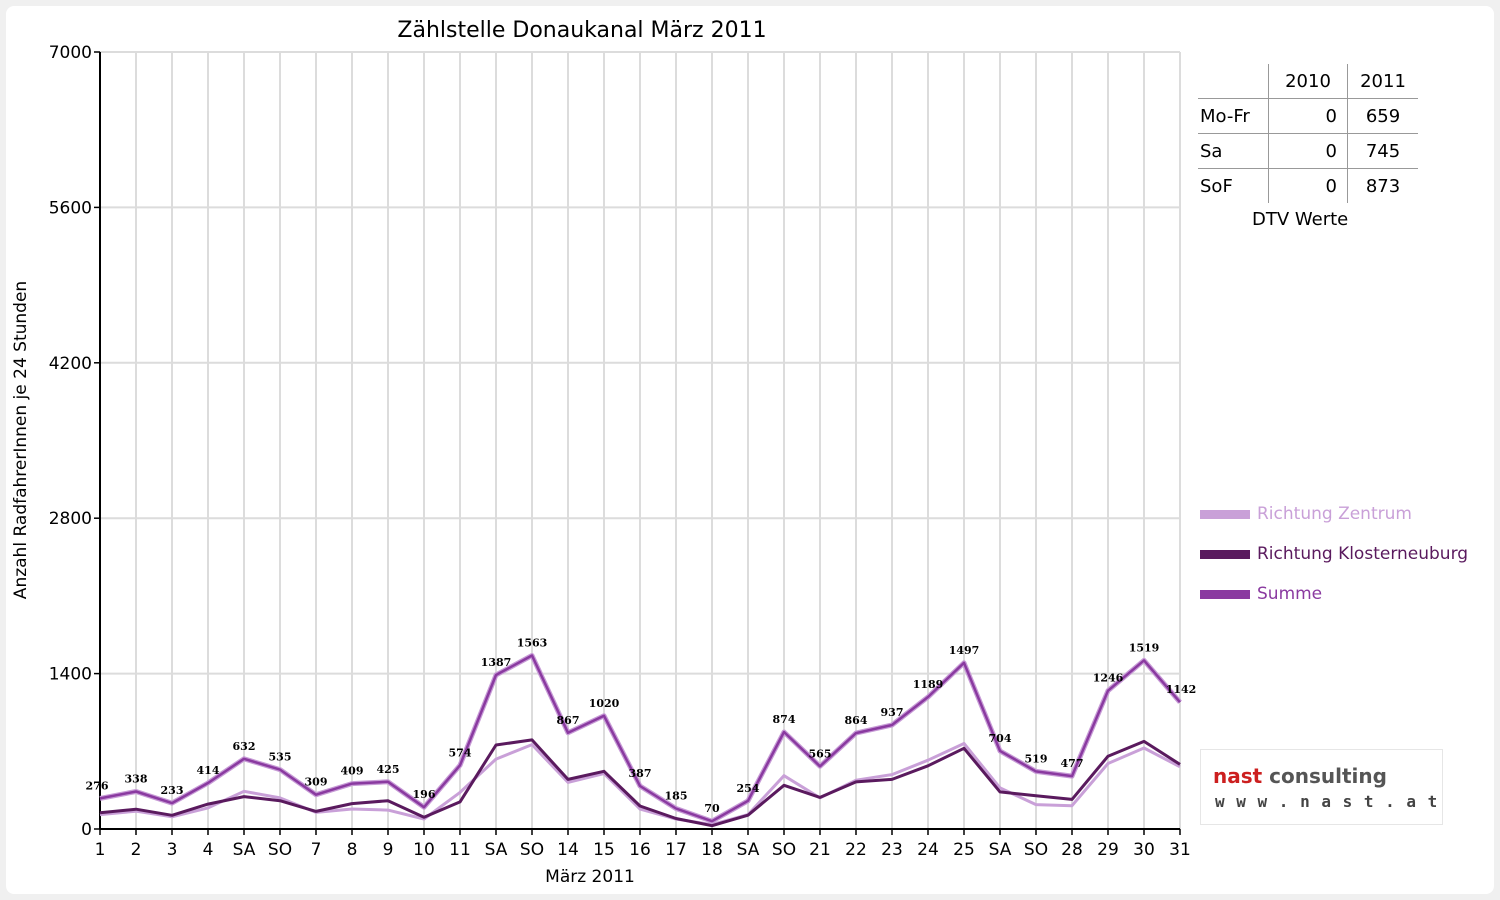 The image size is (1500, 900). I want to click on dtv-row: Sa 0 745, so click(1308, 151).